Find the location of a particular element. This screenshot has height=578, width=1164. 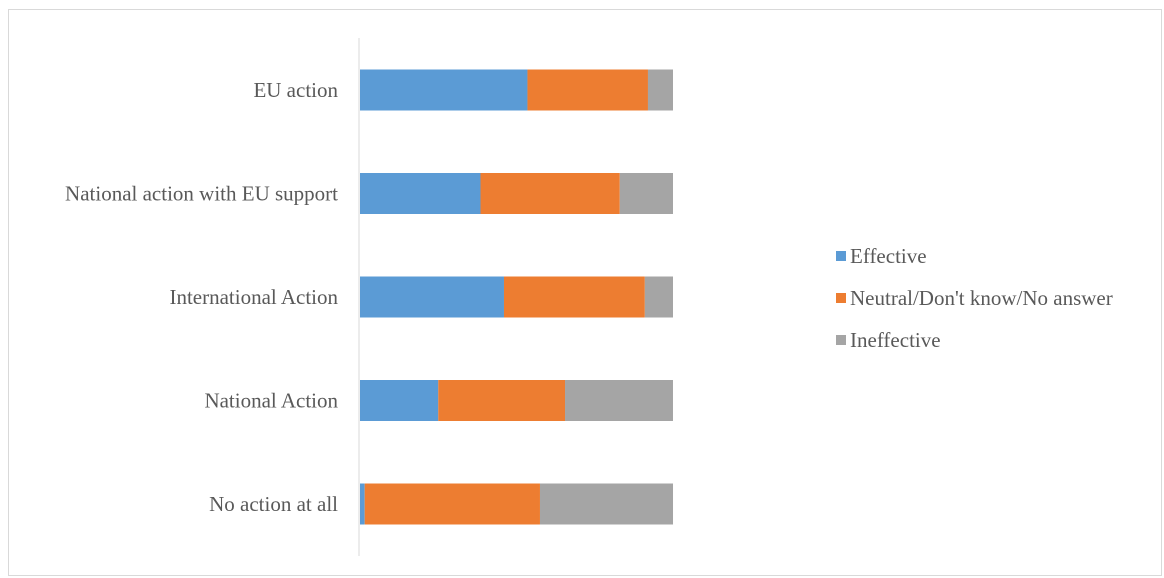

legend-label: Effective is located at coordinates (888, 256).